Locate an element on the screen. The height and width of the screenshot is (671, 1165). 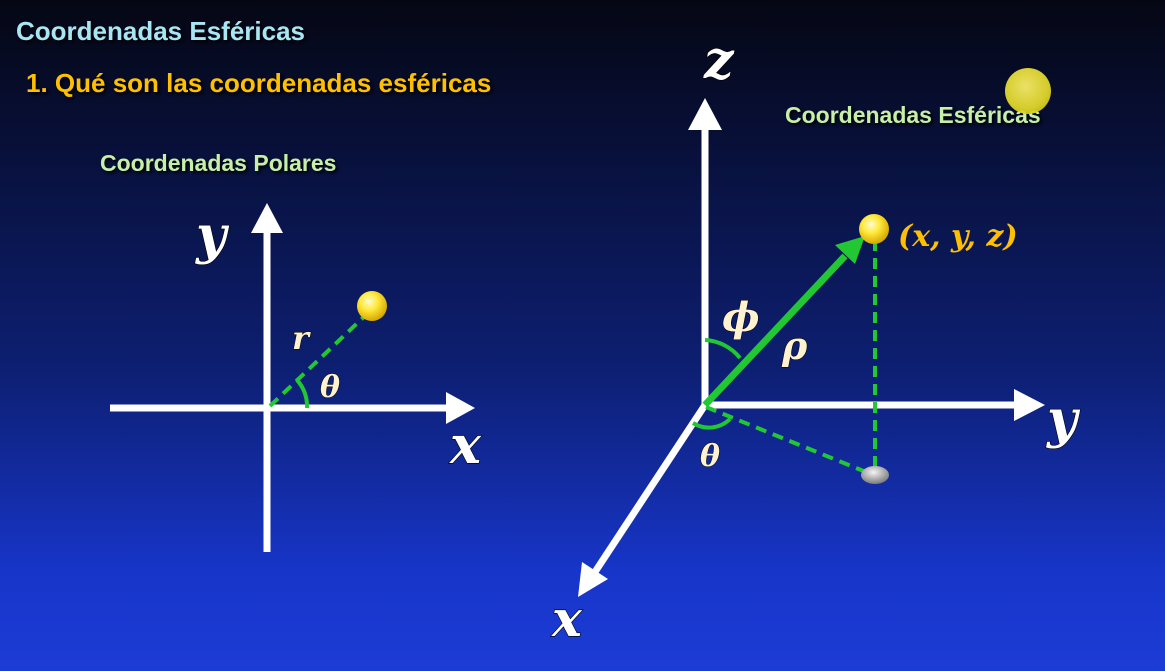
spherical-theta-label: θ is located at coordinates (710, 456).